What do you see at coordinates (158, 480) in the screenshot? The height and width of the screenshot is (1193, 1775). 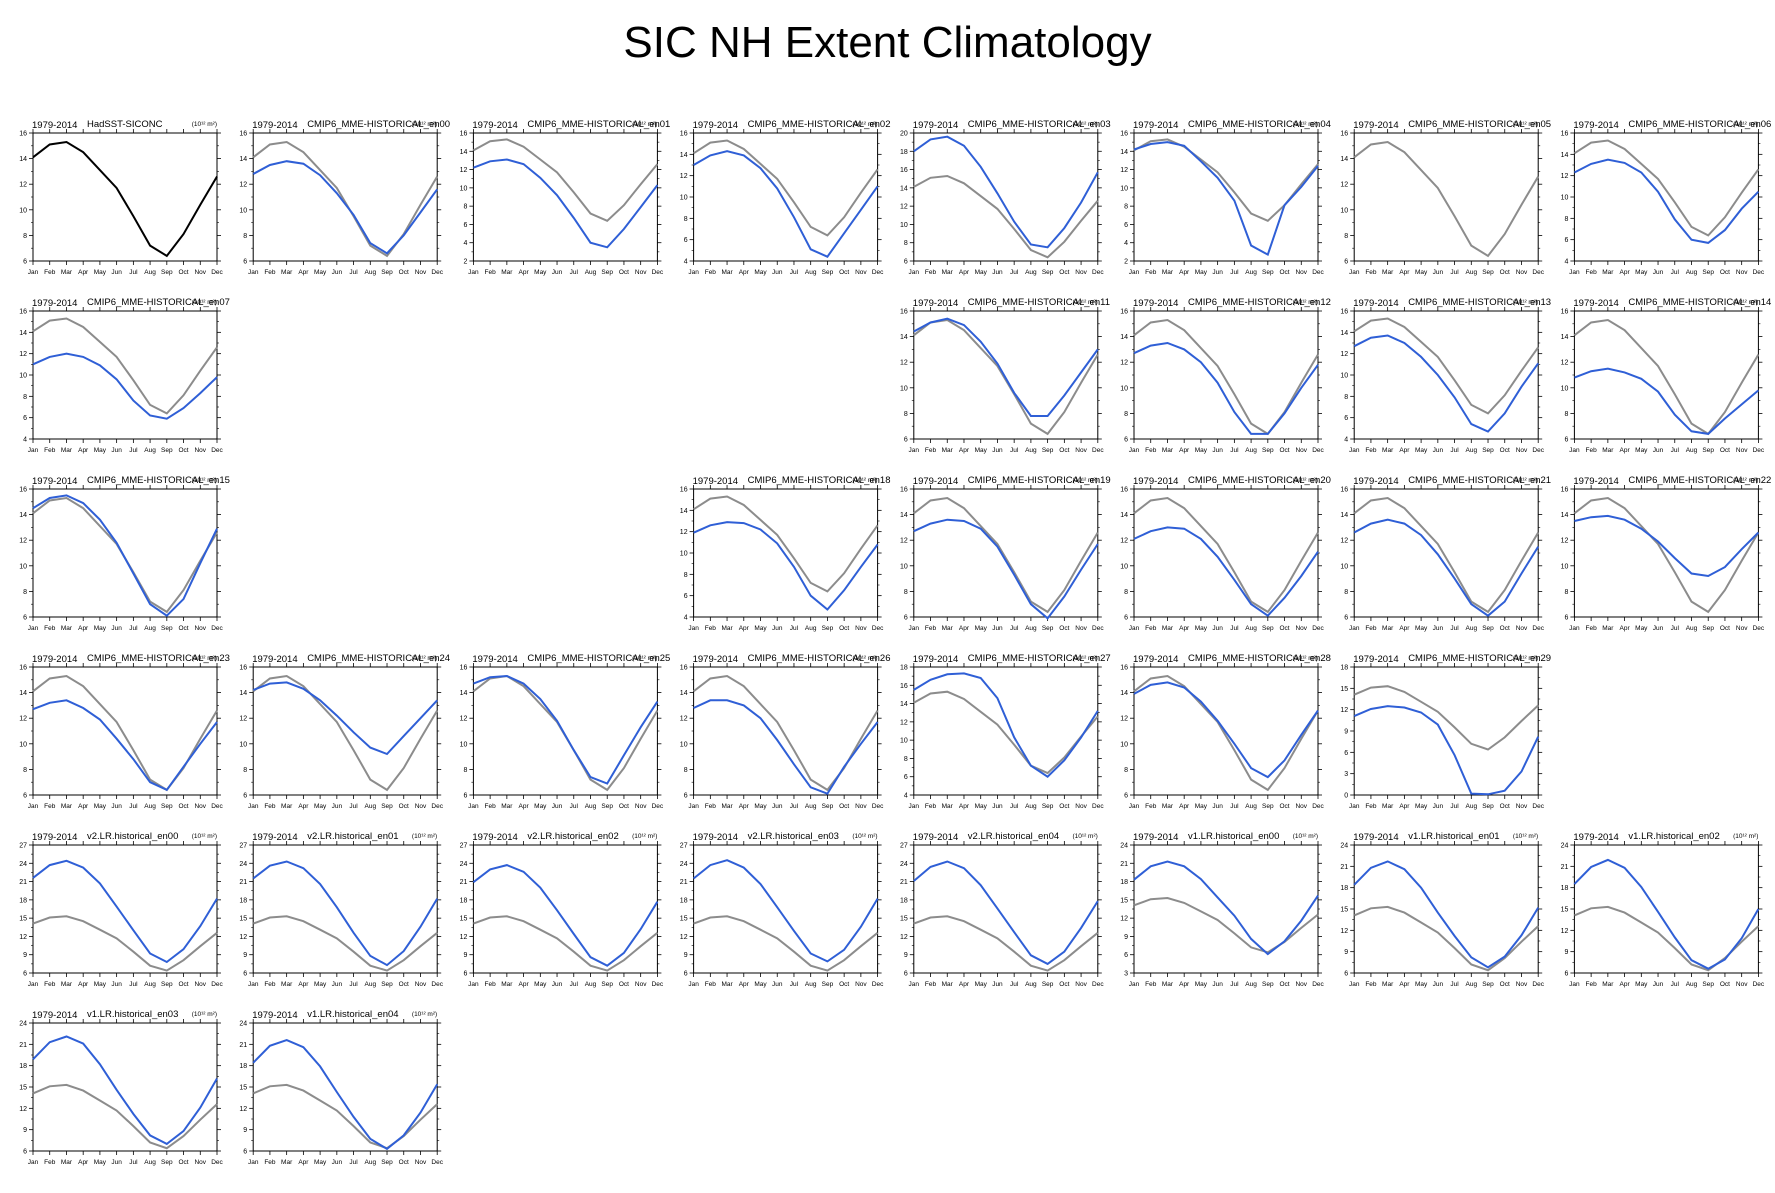 I see `panel-title: CMIP6_MME-HISTORICAL_en15` at bounding box center [158, 480].